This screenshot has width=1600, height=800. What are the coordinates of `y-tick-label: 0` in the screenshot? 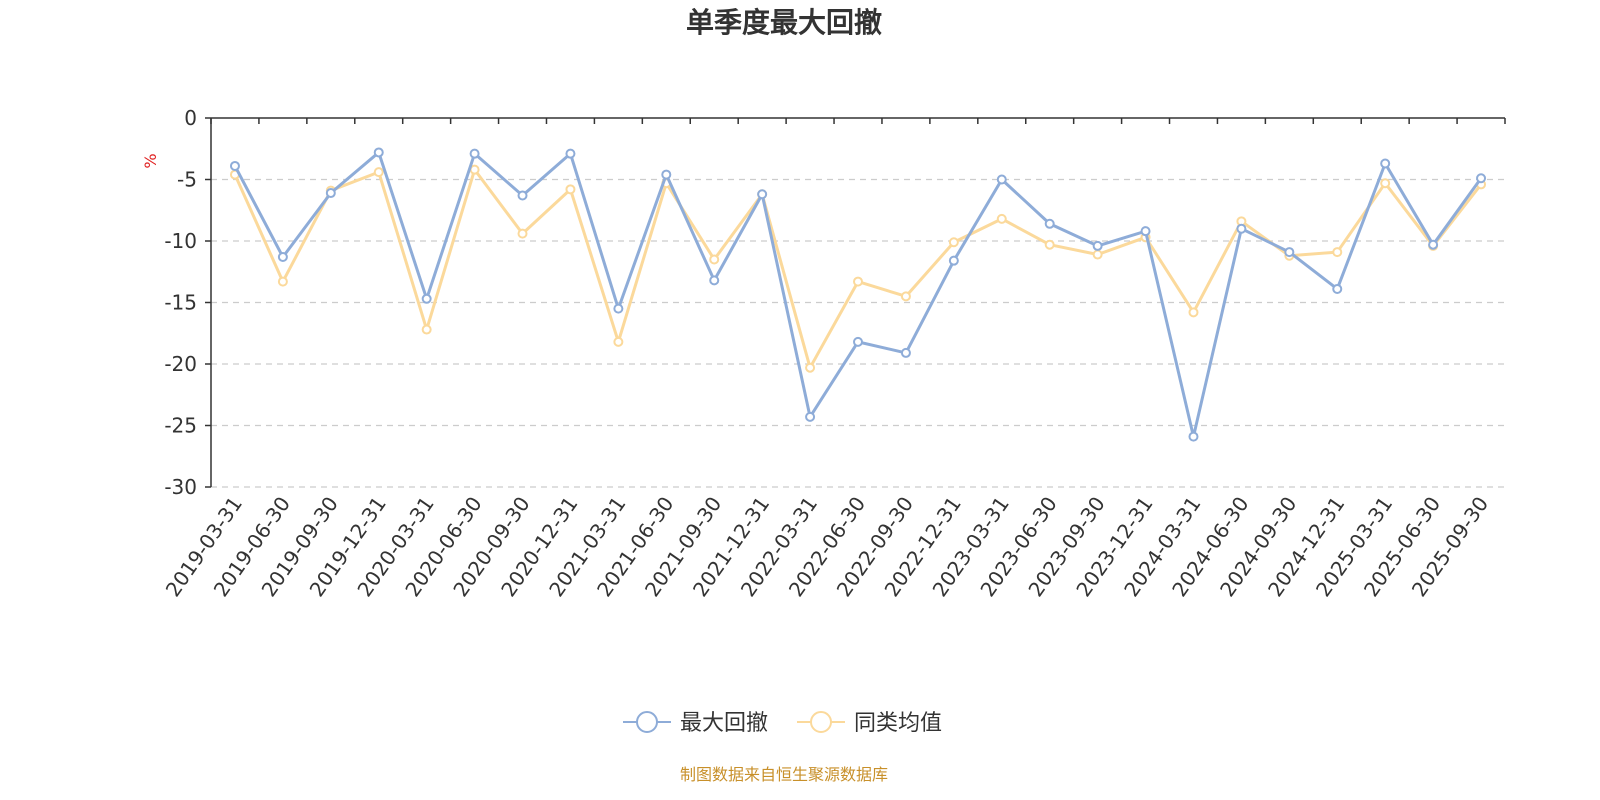 It's located at (190, 118).